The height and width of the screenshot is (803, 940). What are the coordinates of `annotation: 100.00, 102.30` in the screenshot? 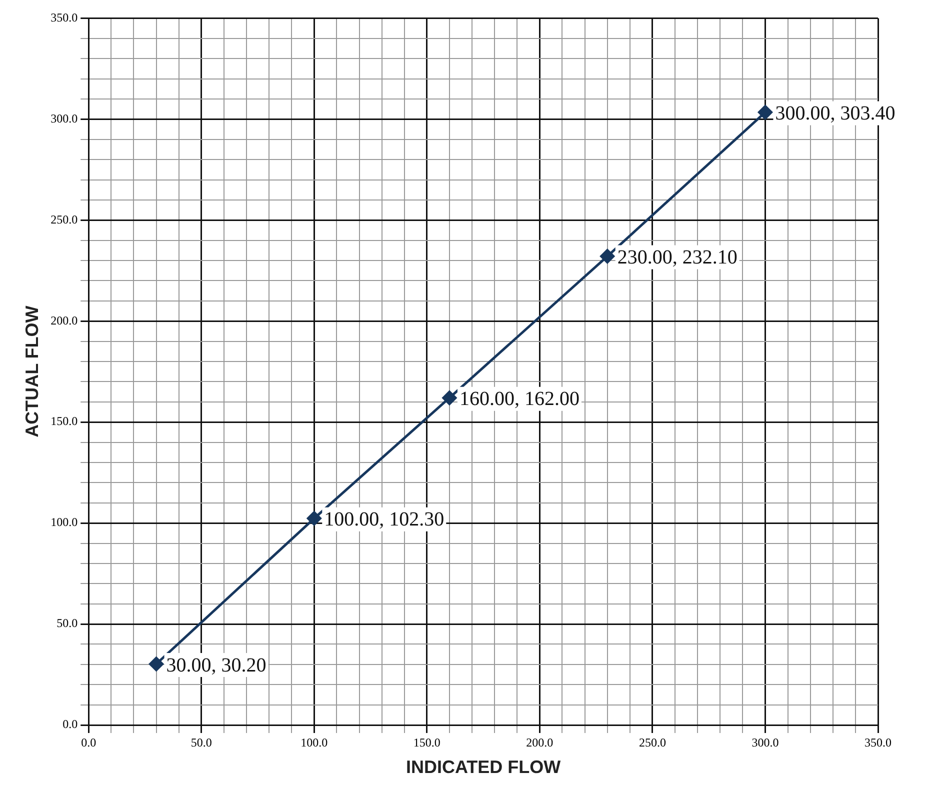 It's located at (384, 519).